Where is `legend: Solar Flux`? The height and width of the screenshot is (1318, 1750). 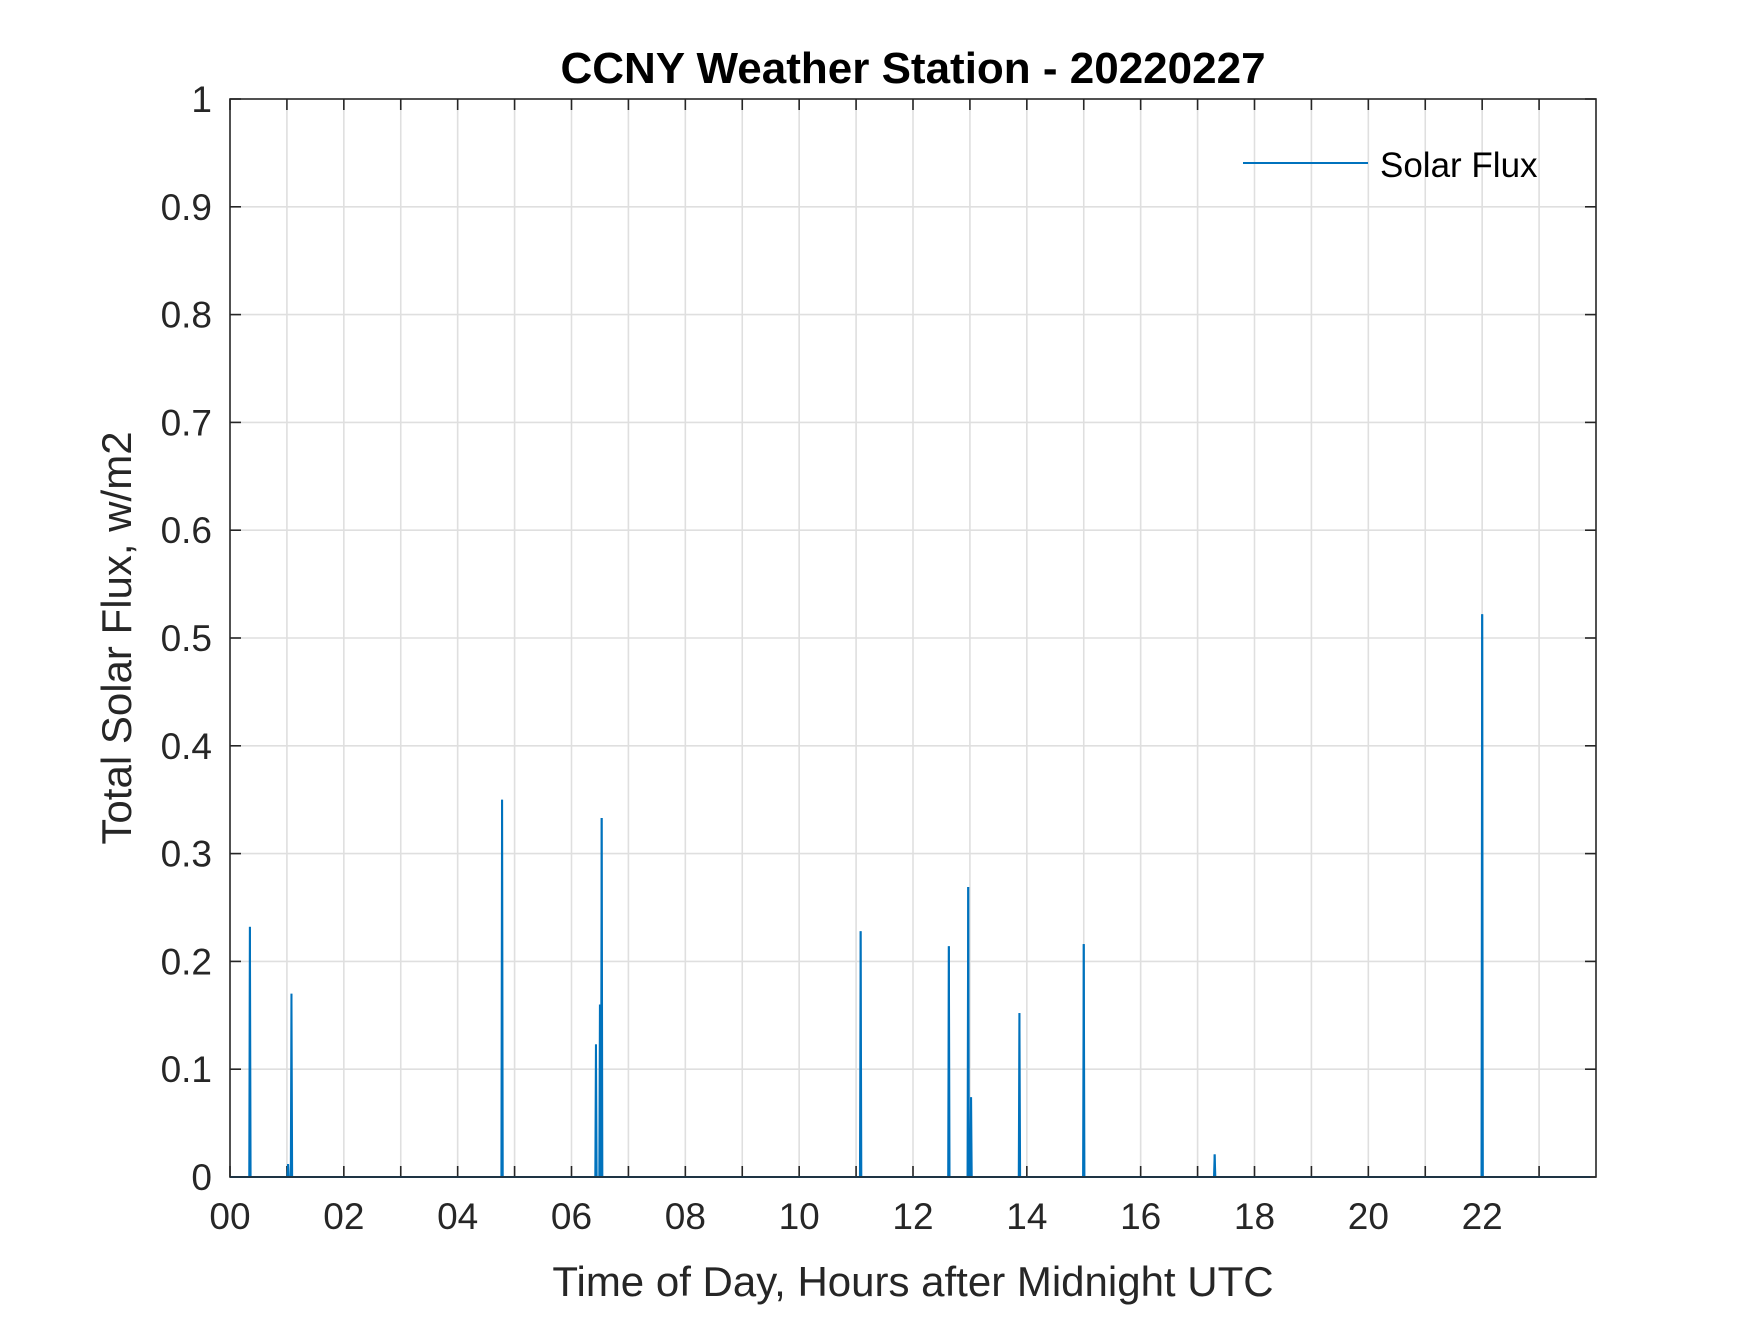
legend: Solar Flux is located at coordinates (1390, 165).